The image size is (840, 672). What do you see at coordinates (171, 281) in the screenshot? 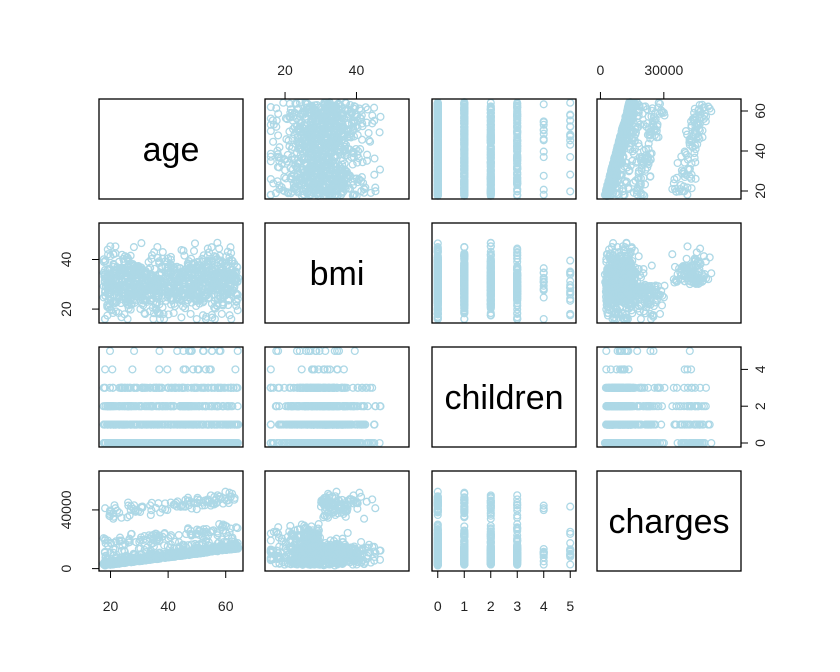
I see `panel-bmi-vs-age` at bounding box center [171, 281].